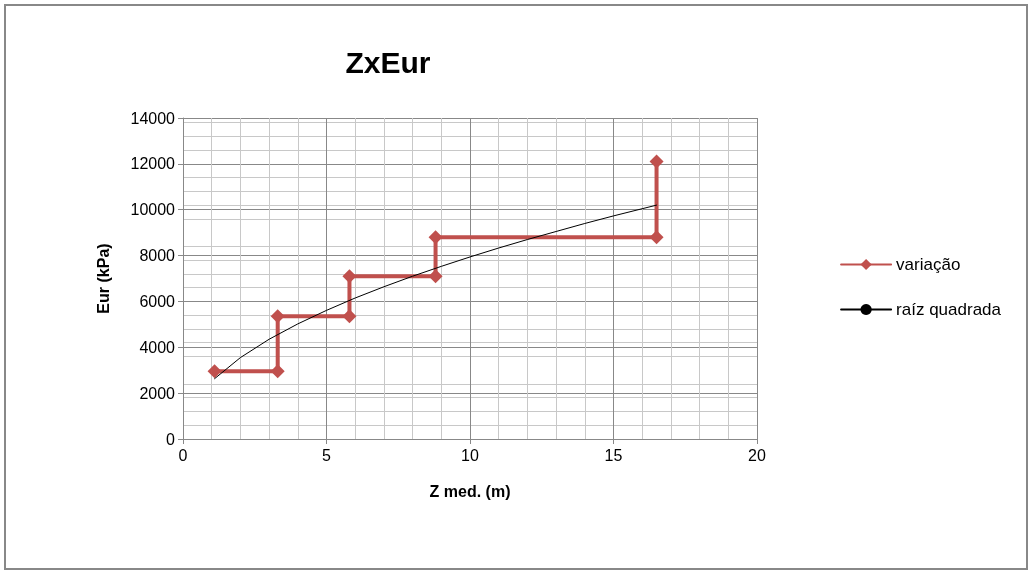 Image resolution: width=1034 pixels, height=576 pixels. What do you see at coordinates (157, 393) in the screenshot?
I see `y-tick-label: 2000` at bounding box center [157, 393].